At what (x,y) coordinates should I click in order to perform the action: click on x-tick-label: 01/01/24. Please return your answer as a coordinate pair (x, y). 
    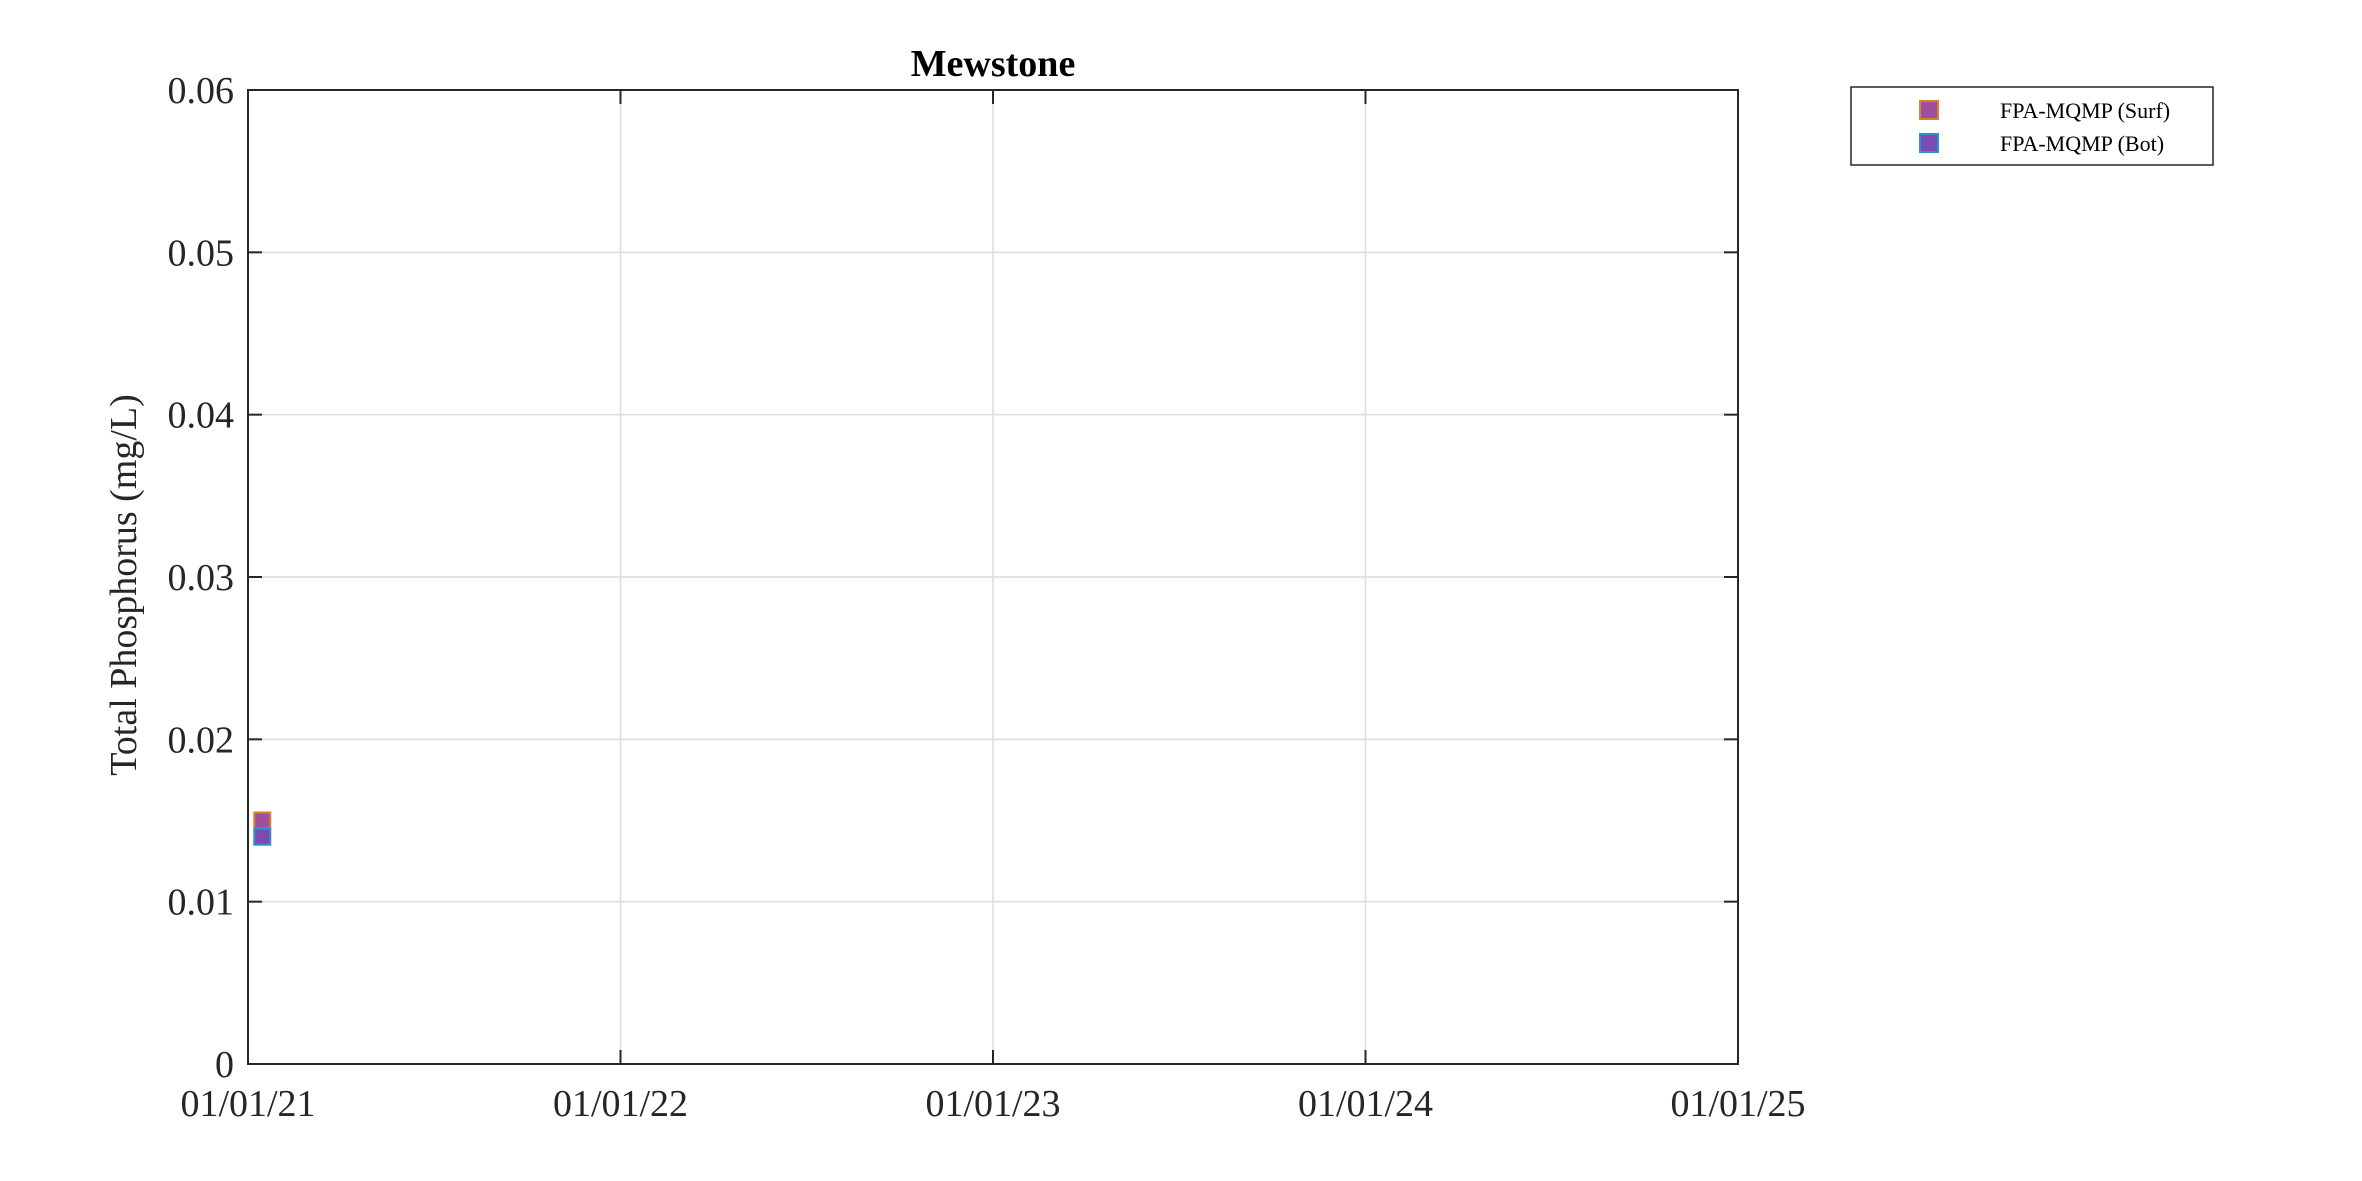
    Looking at the image, I should click on (1365, 1104).